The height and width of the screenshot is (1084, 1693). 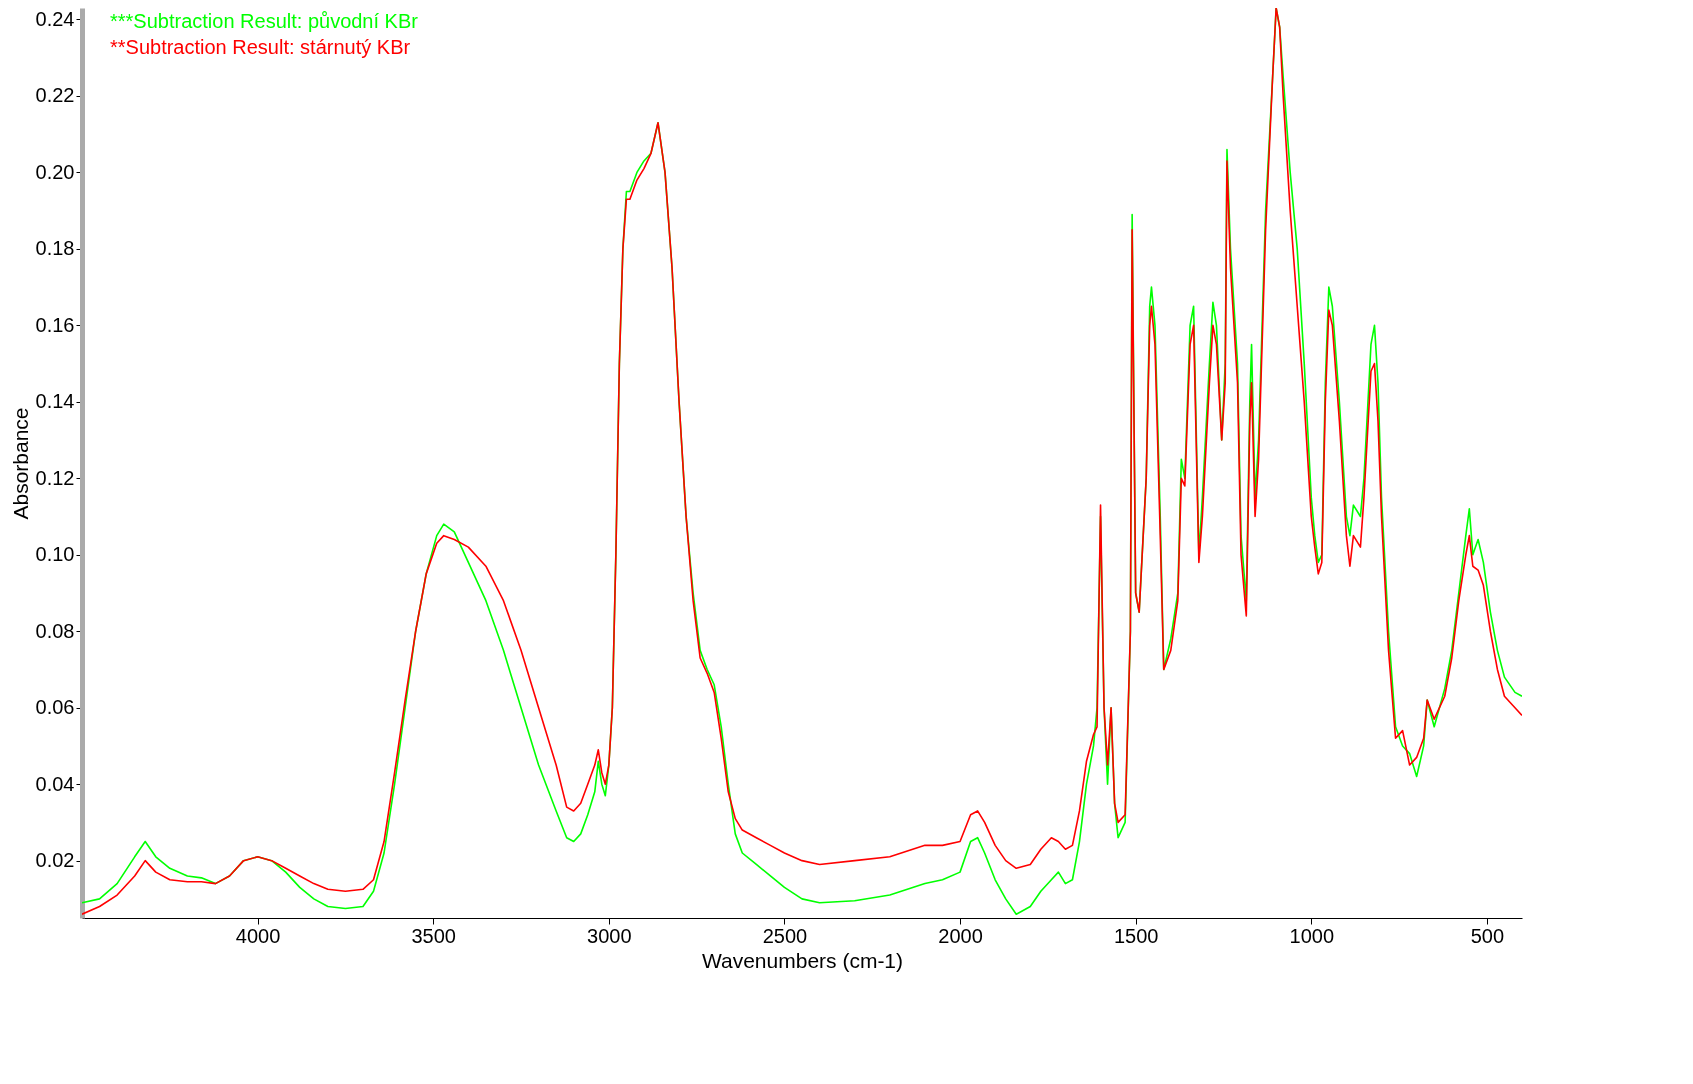 What do you see at coordinates (55, 171) in the screenshot?
I see `y-tick-label: 0.20` at bounding box center [55, 171].